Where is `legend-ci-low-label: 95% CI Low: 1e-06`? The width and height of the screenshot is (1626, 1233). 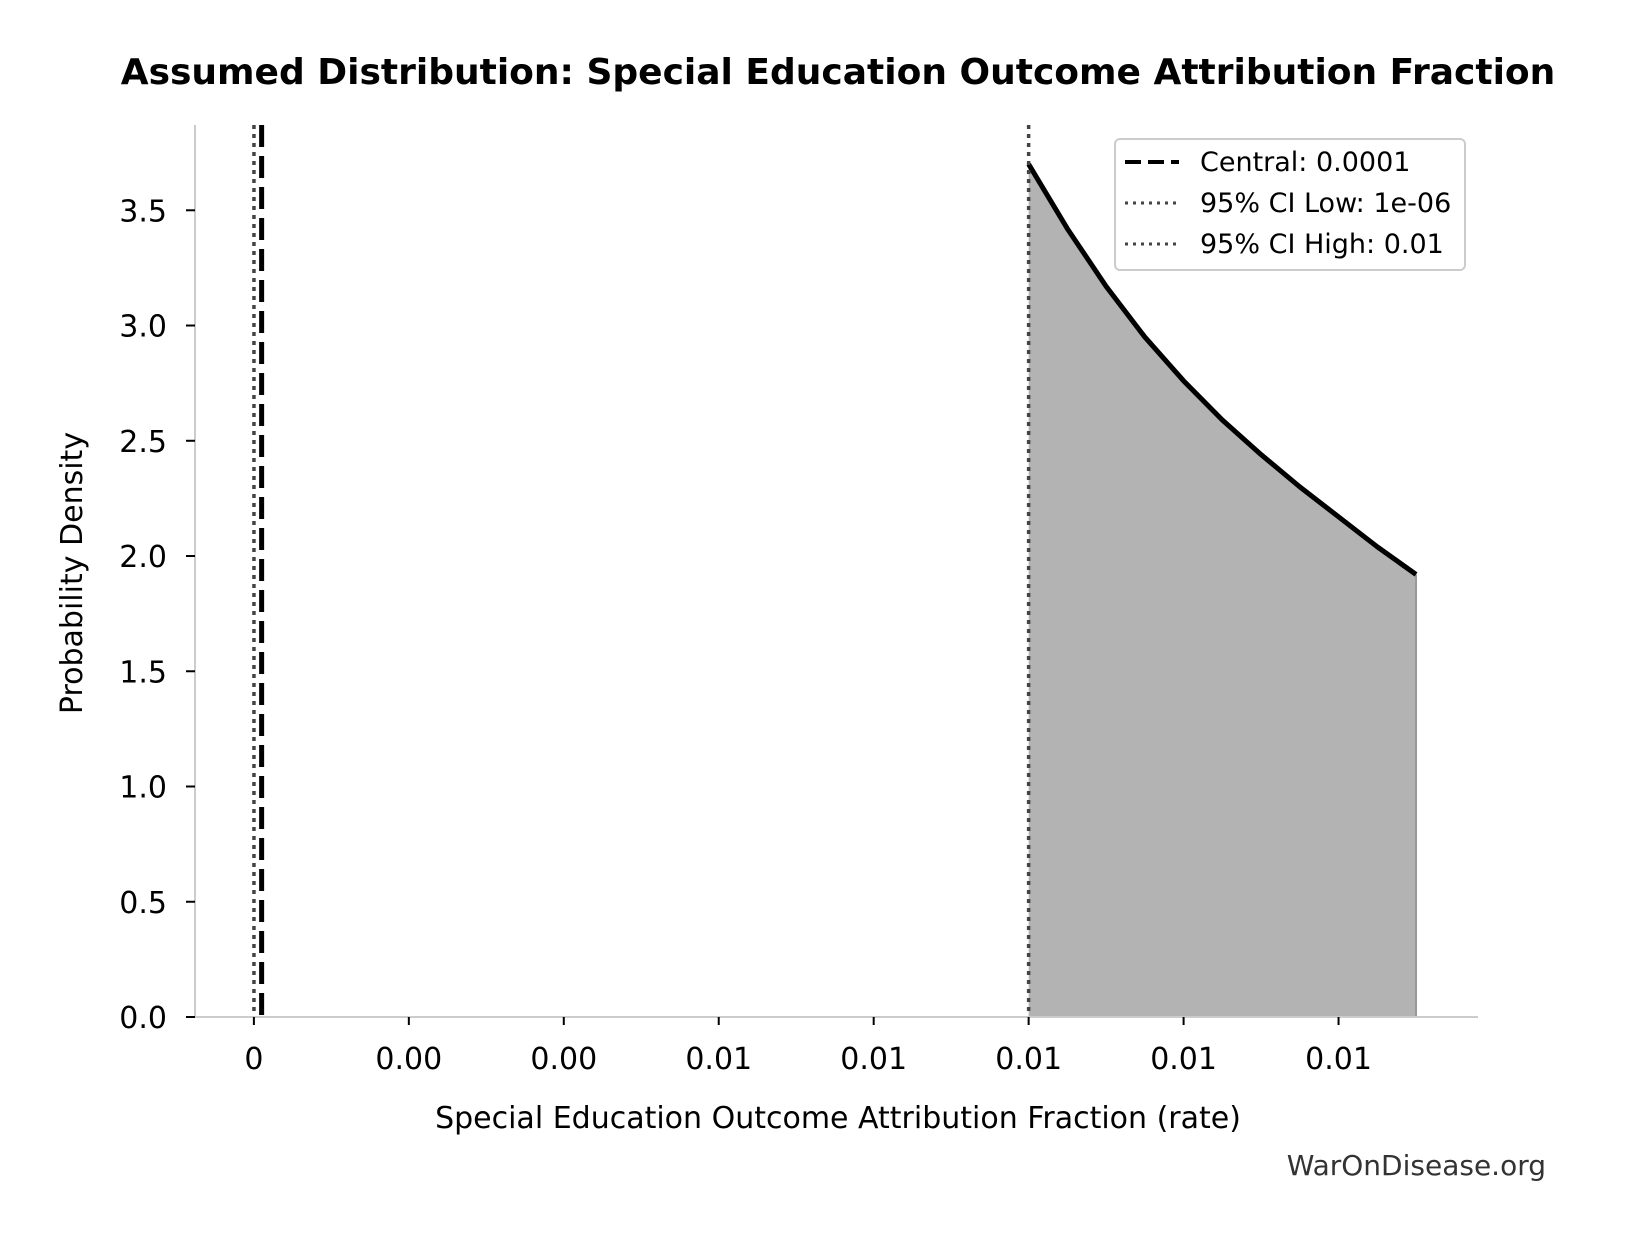
legend-ci-low-label: 95% CI Low: 1e-06 is located at coordinates (1325, 203).